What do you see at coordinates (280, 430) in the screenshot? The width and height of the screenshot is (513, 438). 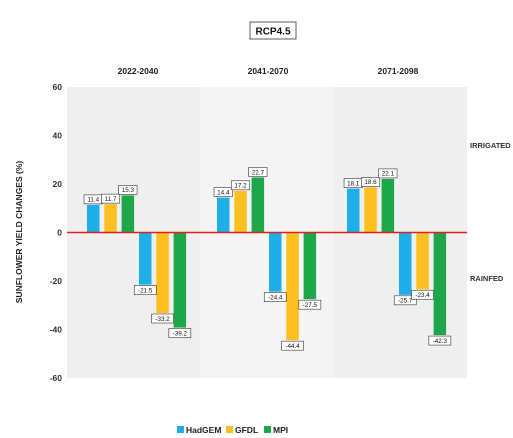 I see `legend-label-mpi: MPI` at bounding box center [280, 430].